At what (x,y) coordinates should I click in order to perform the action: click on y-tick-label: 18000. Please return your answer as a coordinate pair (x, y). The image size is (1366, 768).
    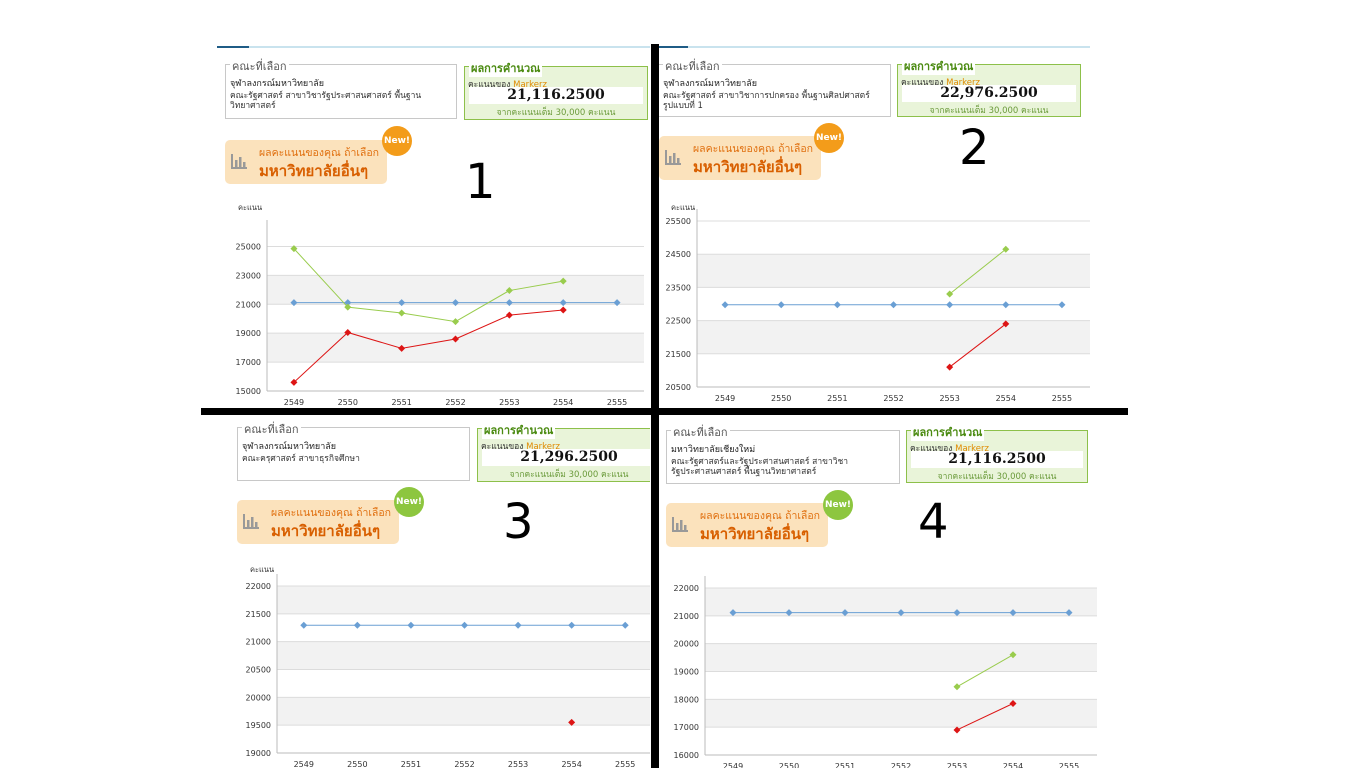
    Looking at the image, I should click on (686, 699).